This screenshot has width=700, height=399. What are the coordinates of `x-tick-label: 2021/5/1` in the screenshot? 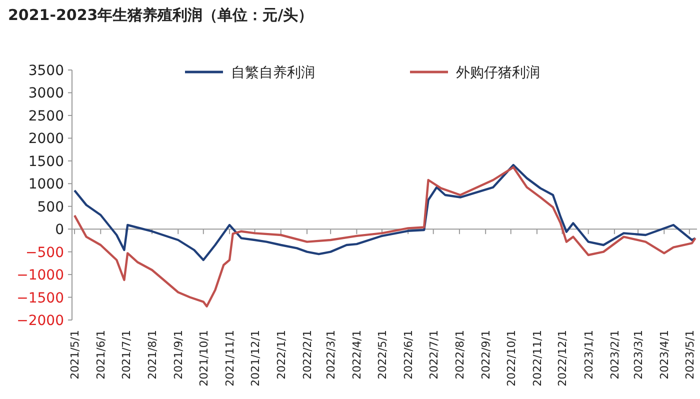 It's located at (75, 355).